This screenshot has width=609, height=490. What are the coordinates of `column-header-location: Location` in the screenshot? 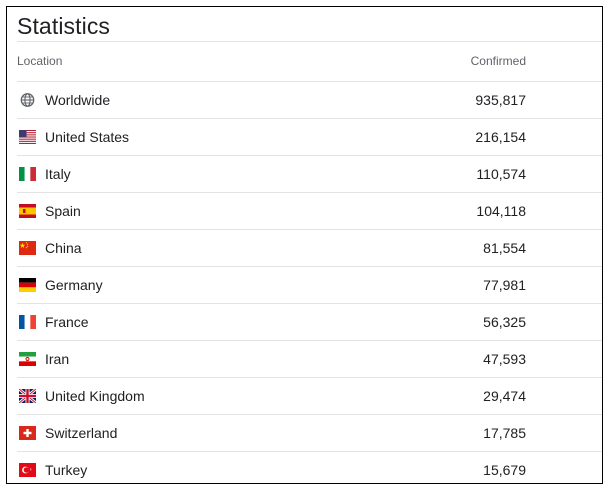 It's located at (40, 61).